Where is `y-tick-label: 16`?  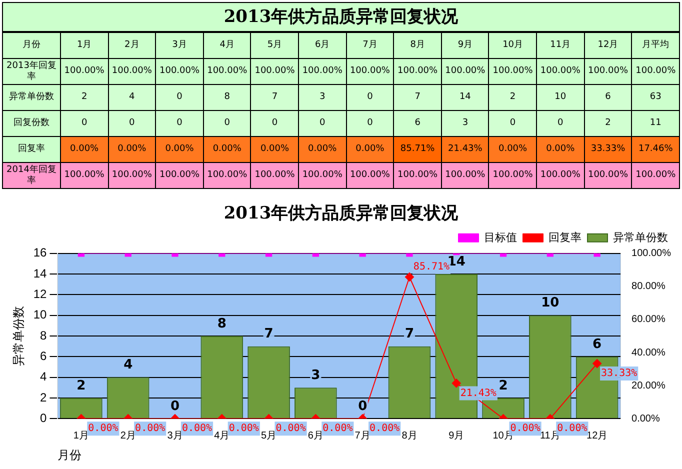 y-tick-label: 16 is located at coordinates (40, 253).